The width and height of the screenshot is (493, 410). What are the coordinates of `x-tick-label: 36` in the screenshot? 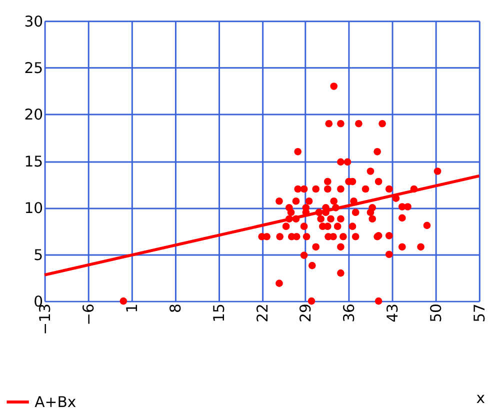 It's located at (349, 313).